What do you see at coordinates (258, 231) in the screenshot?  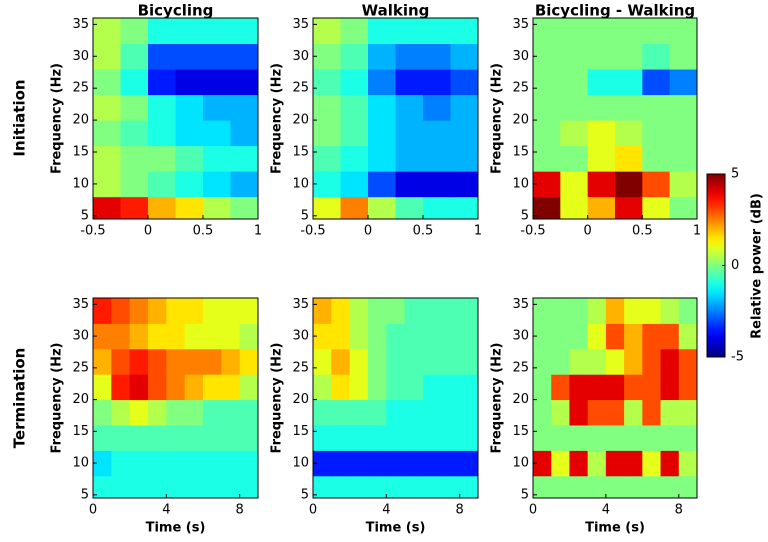 I see `x-tick-label: 1` at bounding box center [258, 231].